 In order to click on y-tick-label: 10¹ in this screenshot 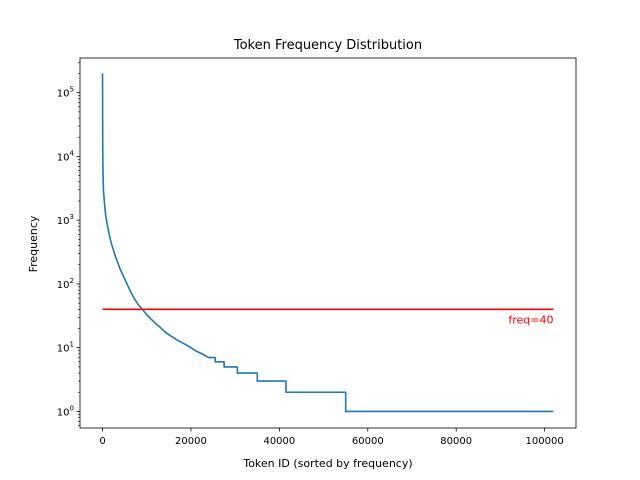, I will do `click(65, 348)`.